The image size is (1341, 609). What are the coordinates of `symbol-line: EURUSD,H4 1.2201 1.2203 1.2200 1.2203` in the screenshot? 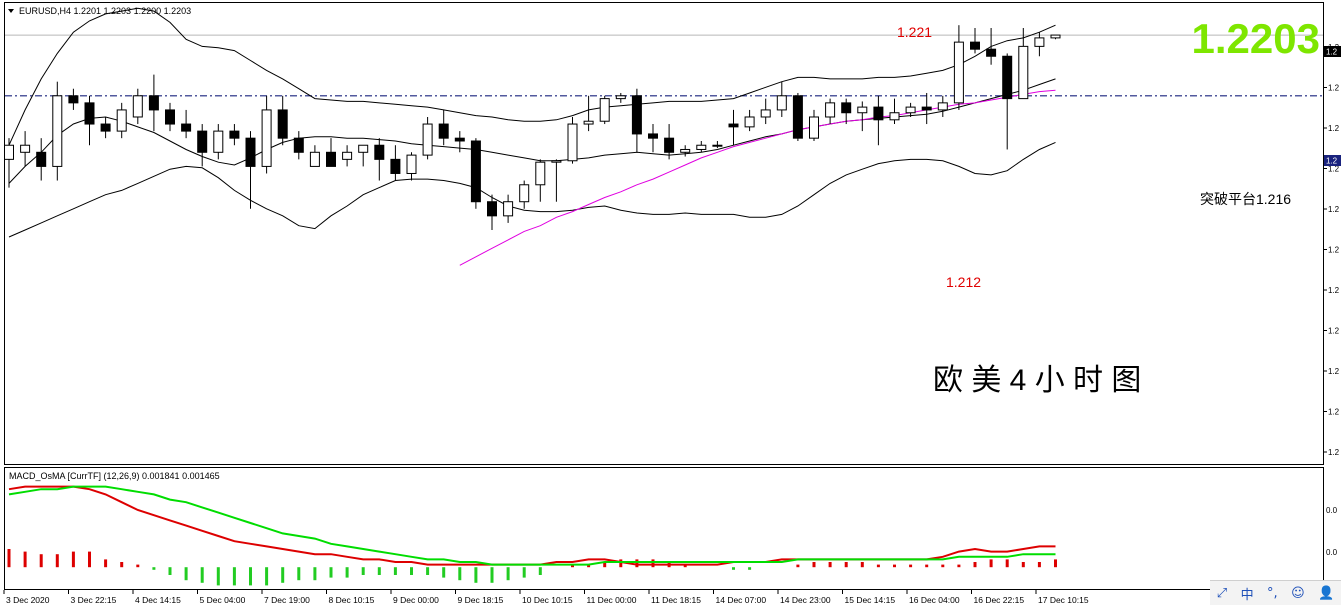 It's located at (105, 11).